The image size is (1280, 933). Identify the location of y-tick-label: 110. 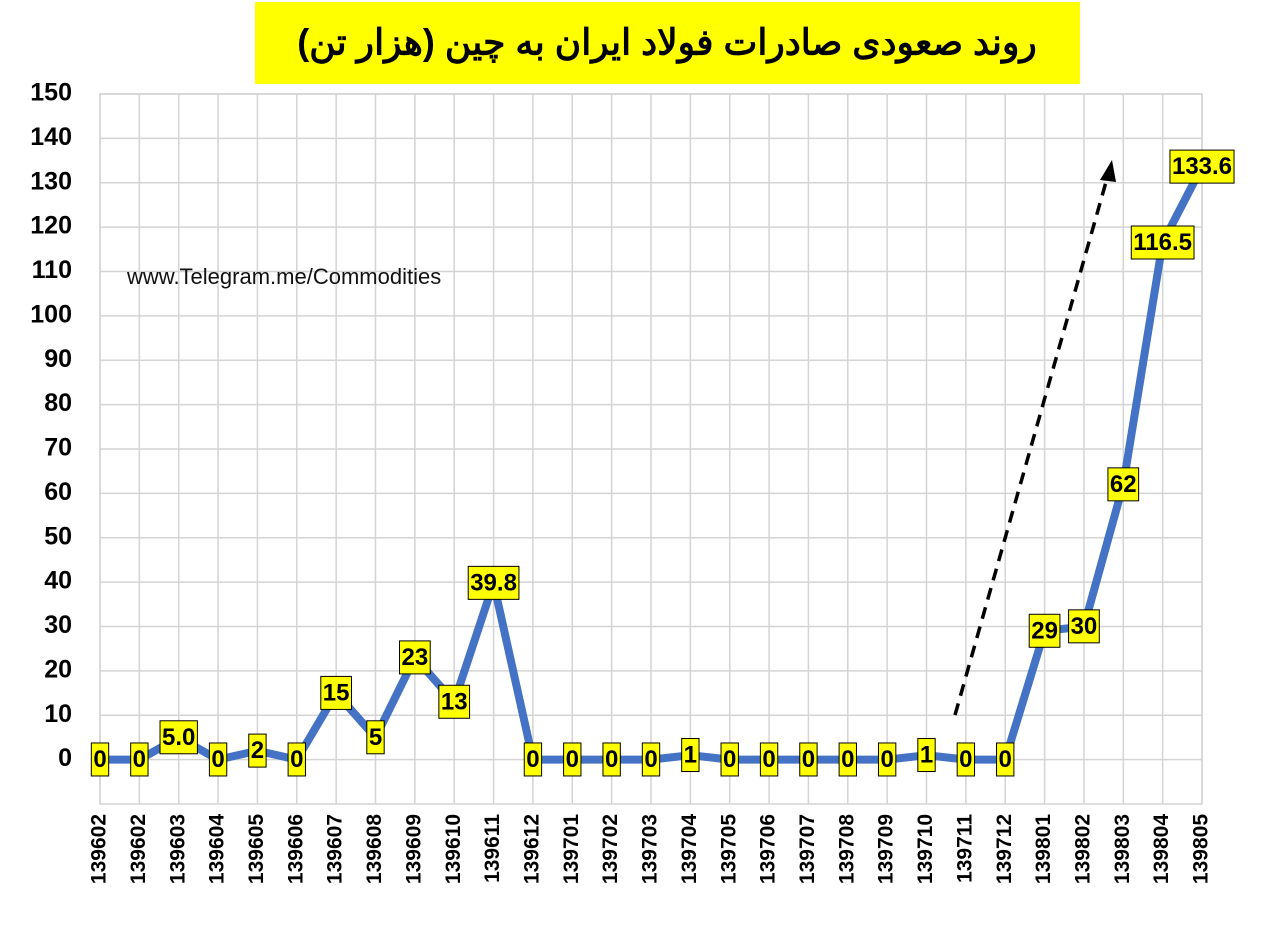
(52, 270).